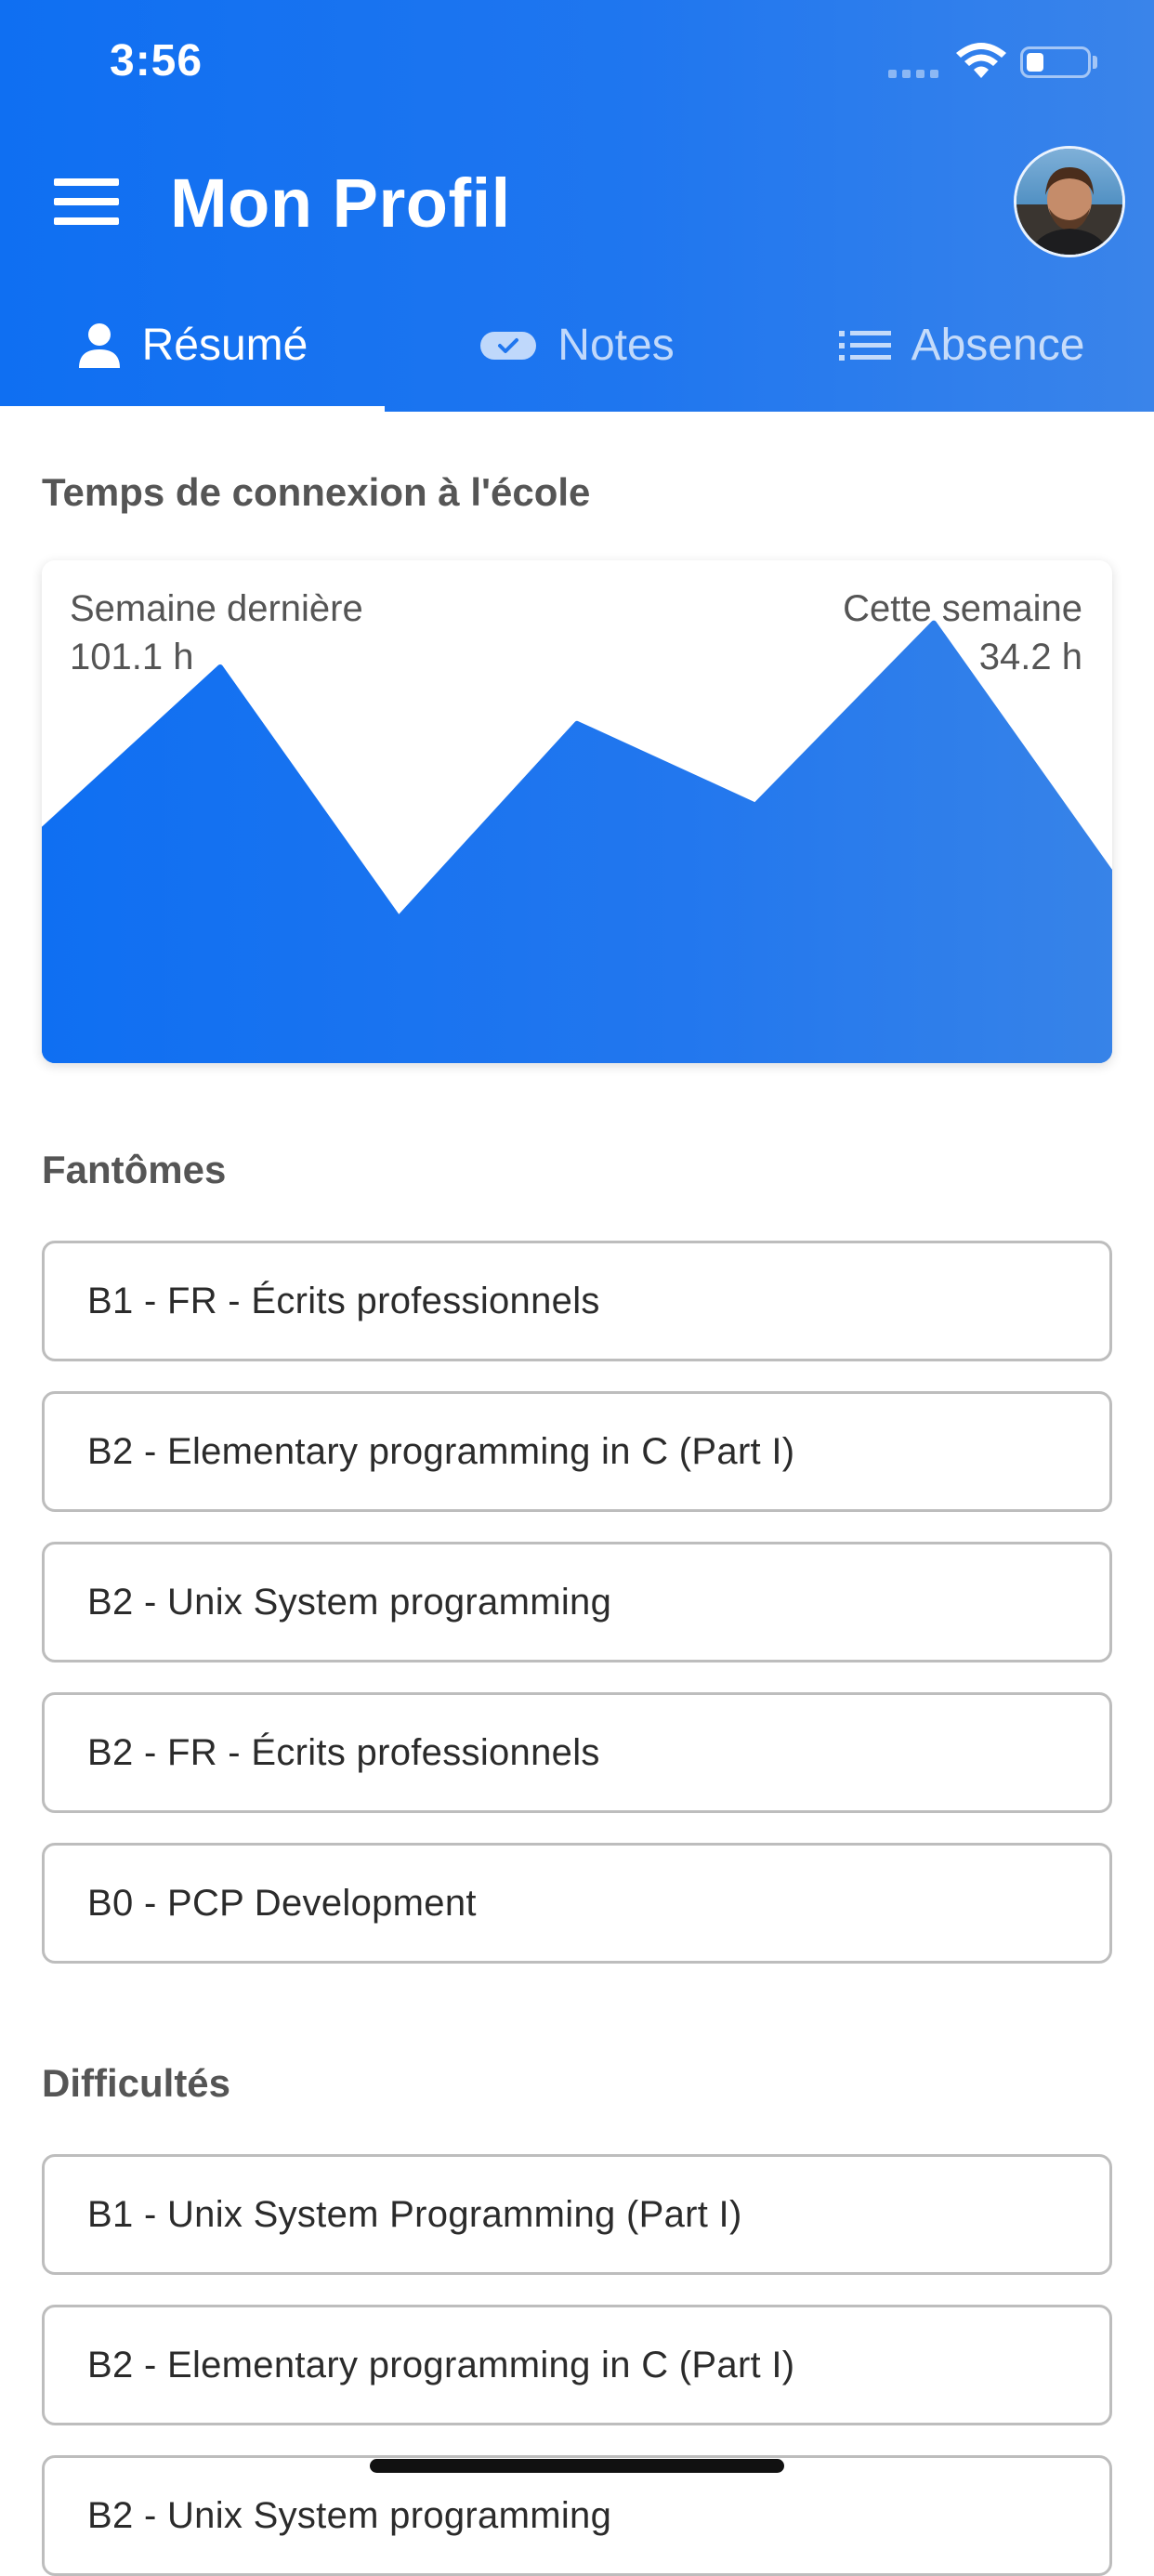 The height and width of the screenshot is (2576, 1154). What do you see at coordinates (156, 60) in the screenshot?
I see `status-time: 3:56` at bounding box center [156, 60].